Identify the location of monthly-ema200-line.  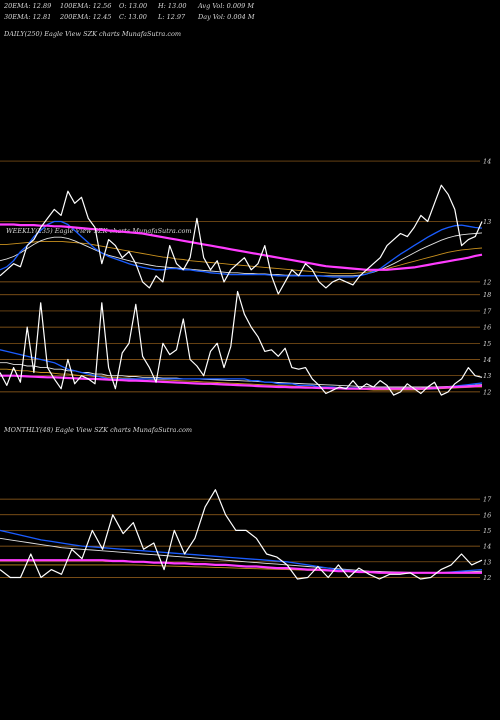
(241, 566).